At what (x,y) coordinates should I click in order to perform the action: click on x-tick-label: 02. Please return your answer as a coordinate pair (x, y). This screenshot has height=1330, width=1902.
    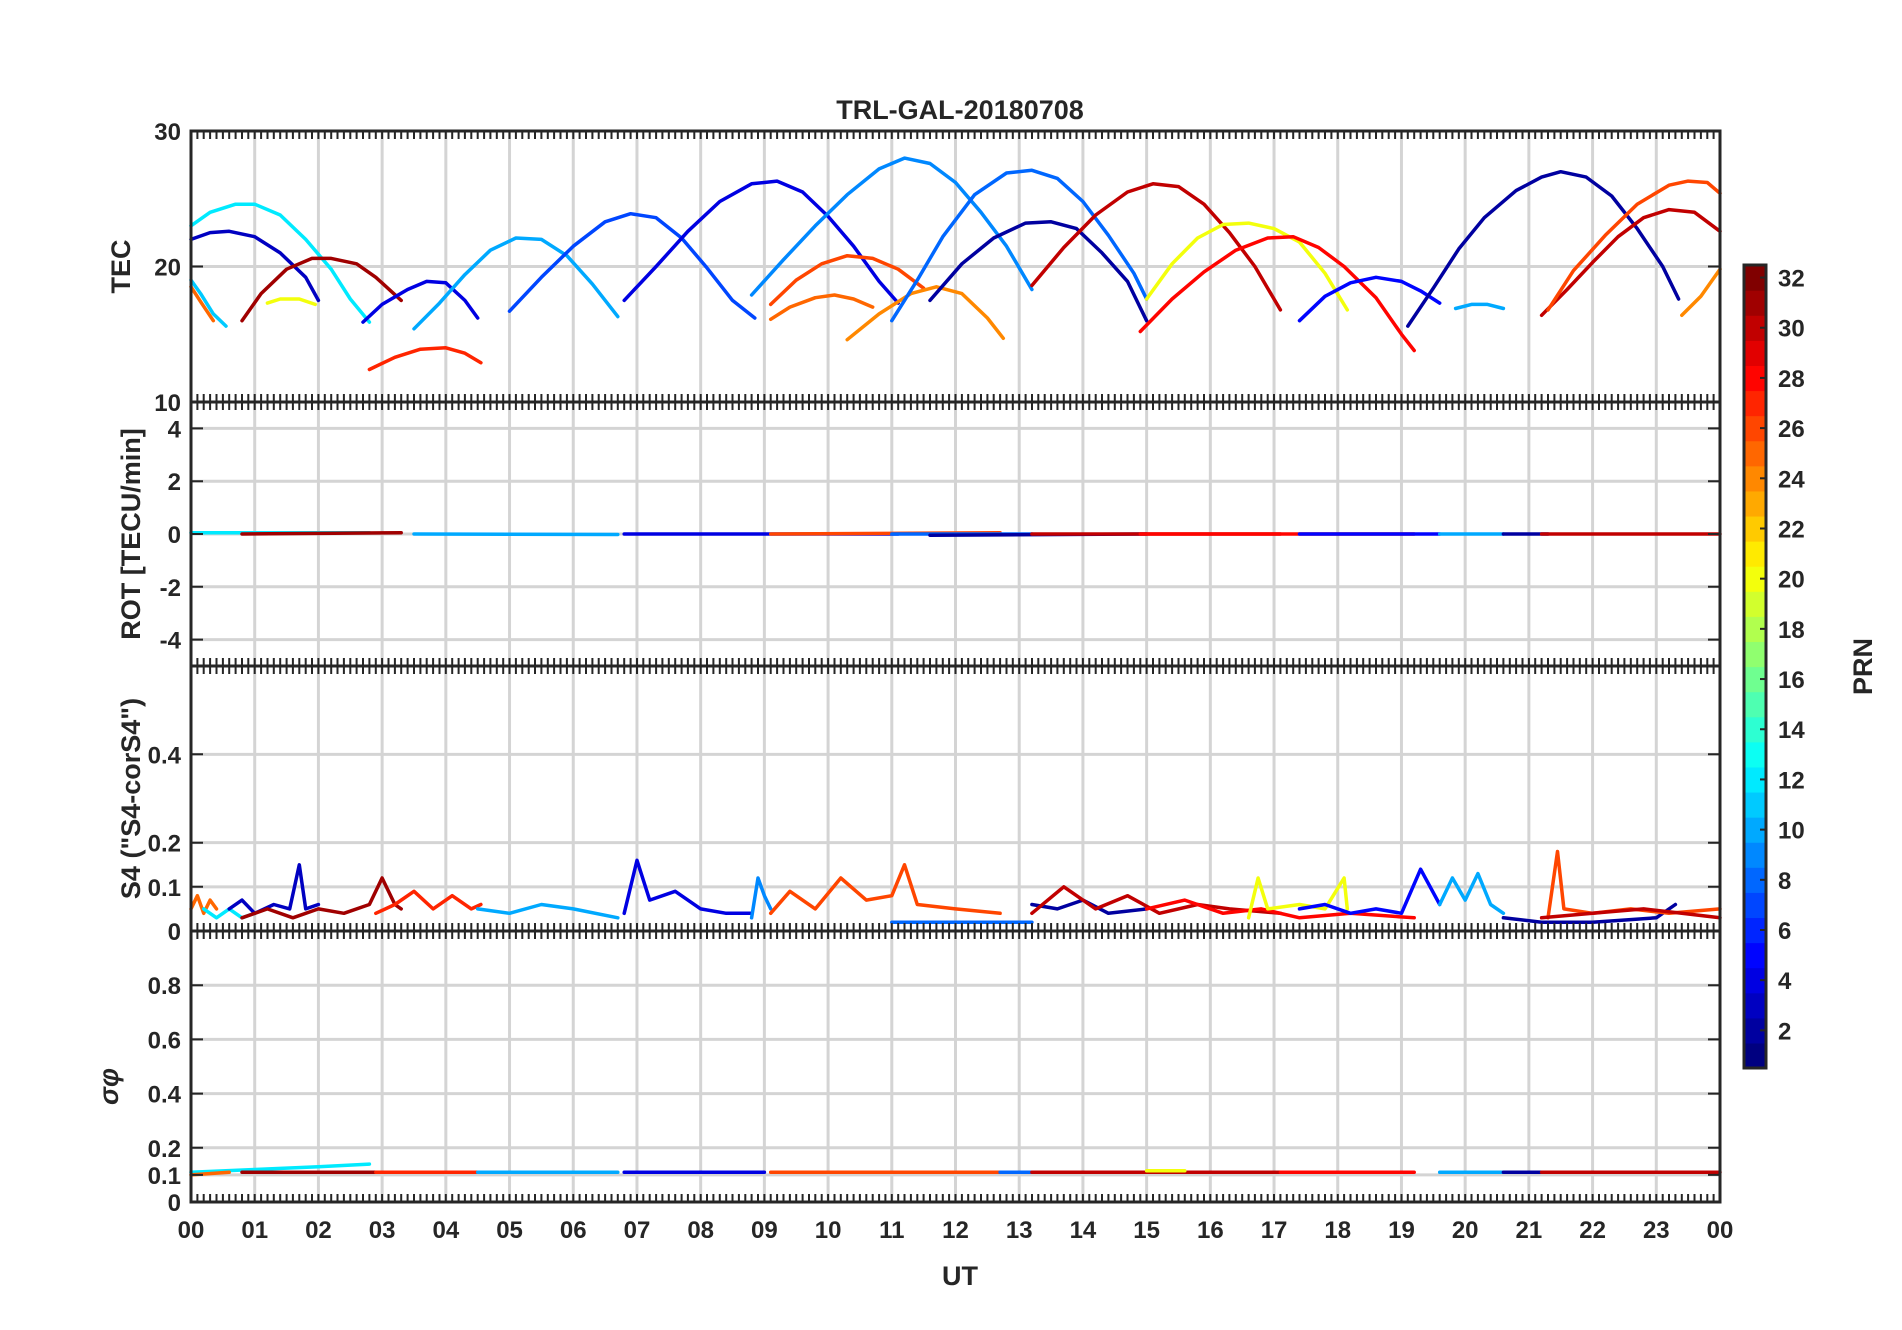
    Looking at the image, I should click on (318, 1230).